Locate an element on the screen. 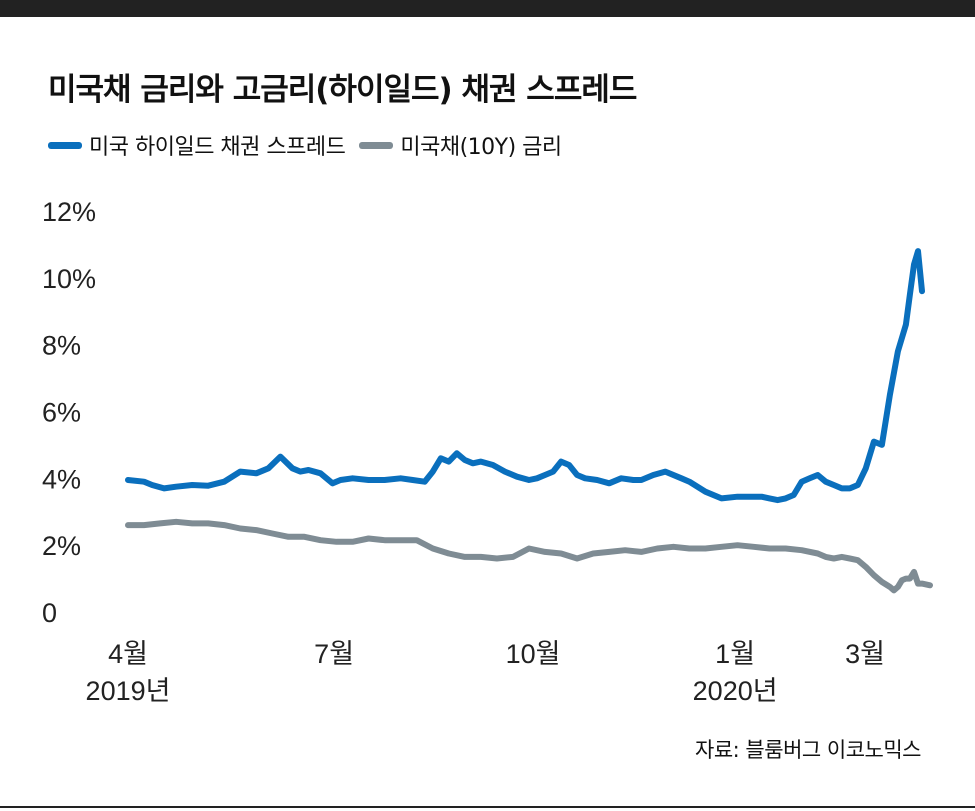  x-tick-label: 1월 is located at coordinates (735, 654).